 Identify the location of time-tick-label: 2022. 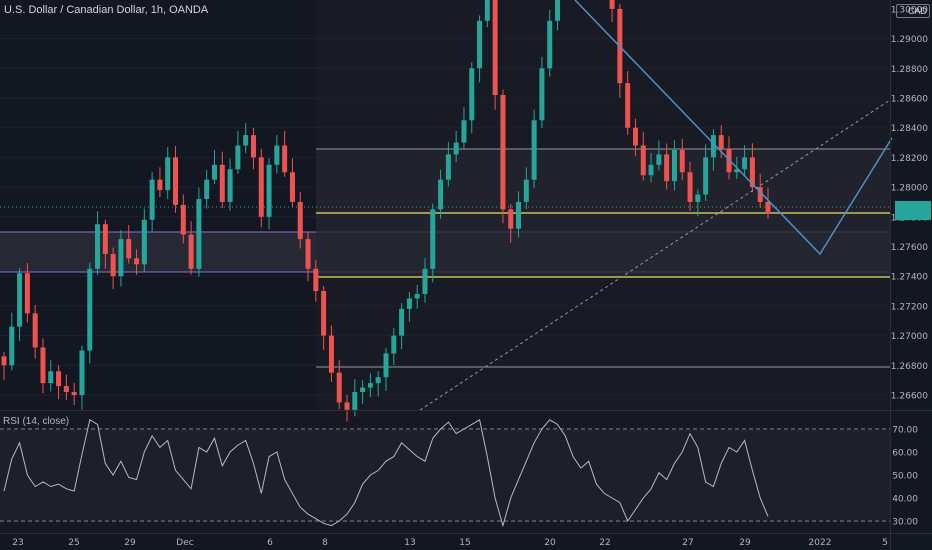
(820, 543).